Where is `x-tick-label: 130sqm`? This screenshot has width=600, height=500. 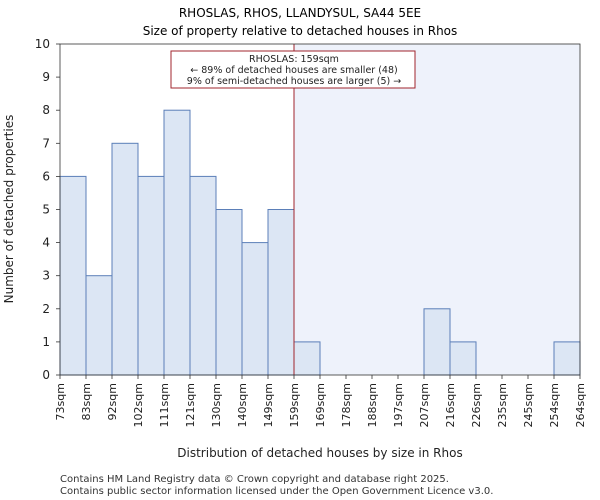
x-tick-label: 130sqm is located at coordinates (216, 405).